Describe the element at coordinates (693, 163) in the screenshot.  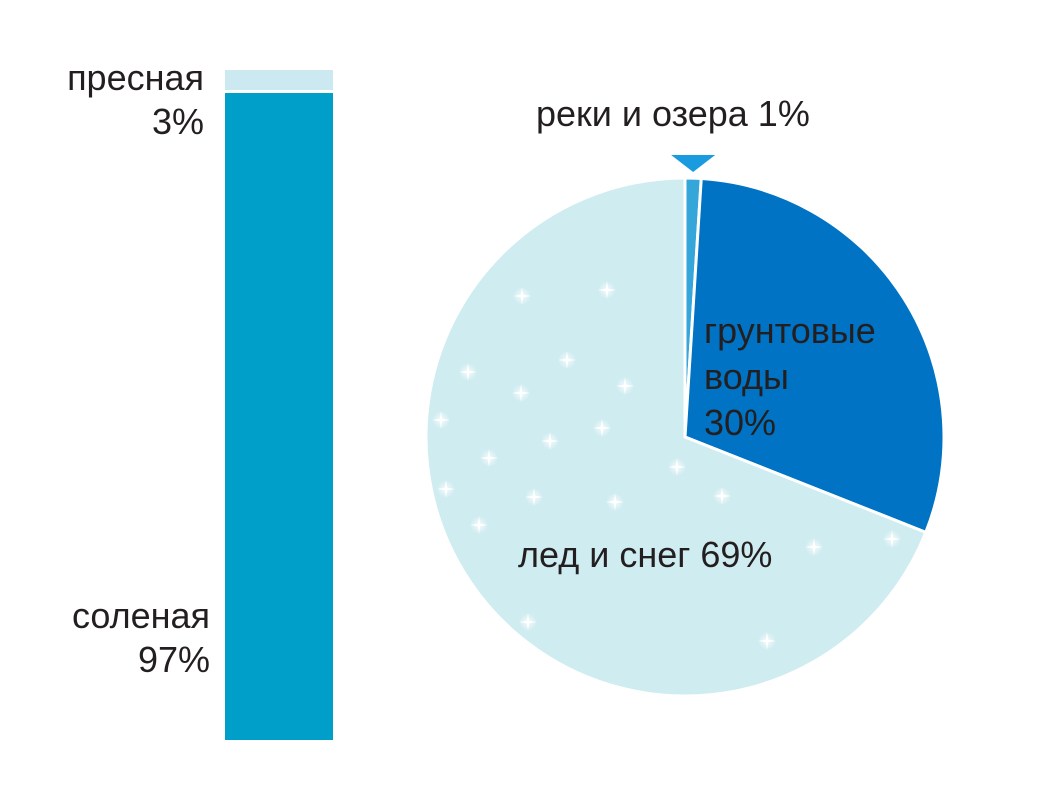
I see `pie-marker-triangle` at that location.